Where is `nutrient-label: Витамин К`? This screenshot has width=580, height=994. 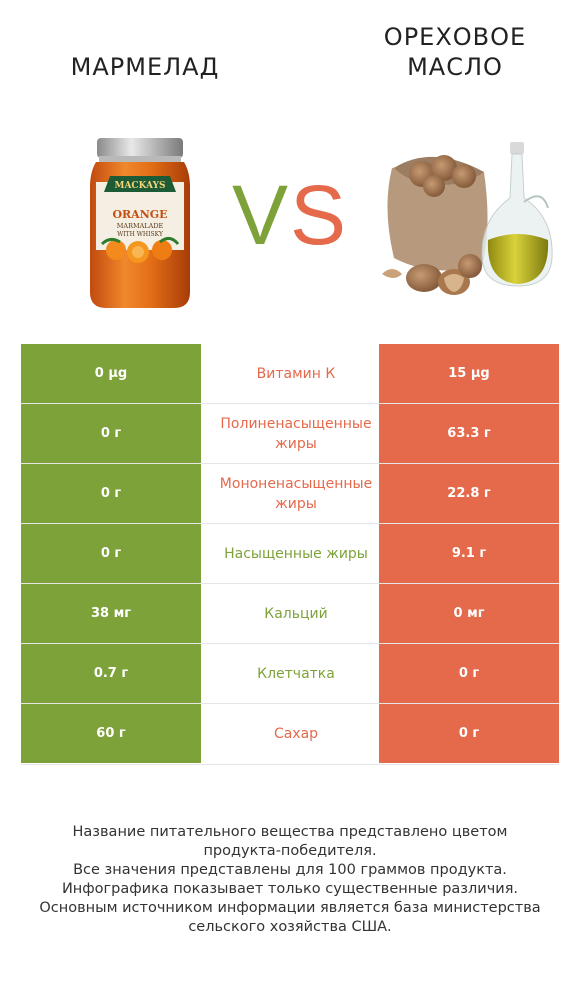 nutrient-label: Витамин К is located at coordinates (290, 373).